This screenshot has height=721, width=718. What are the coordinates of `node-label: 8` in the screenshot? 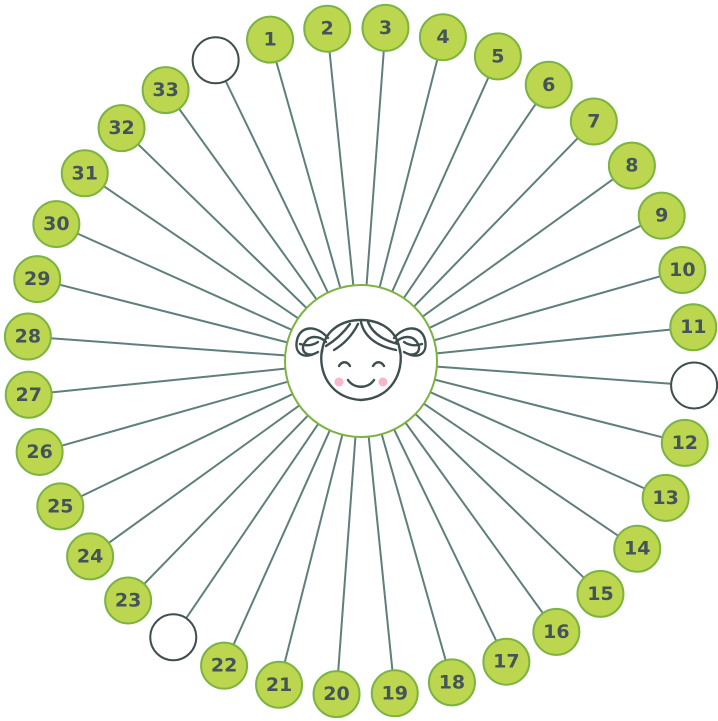 It's located at (631, 166).